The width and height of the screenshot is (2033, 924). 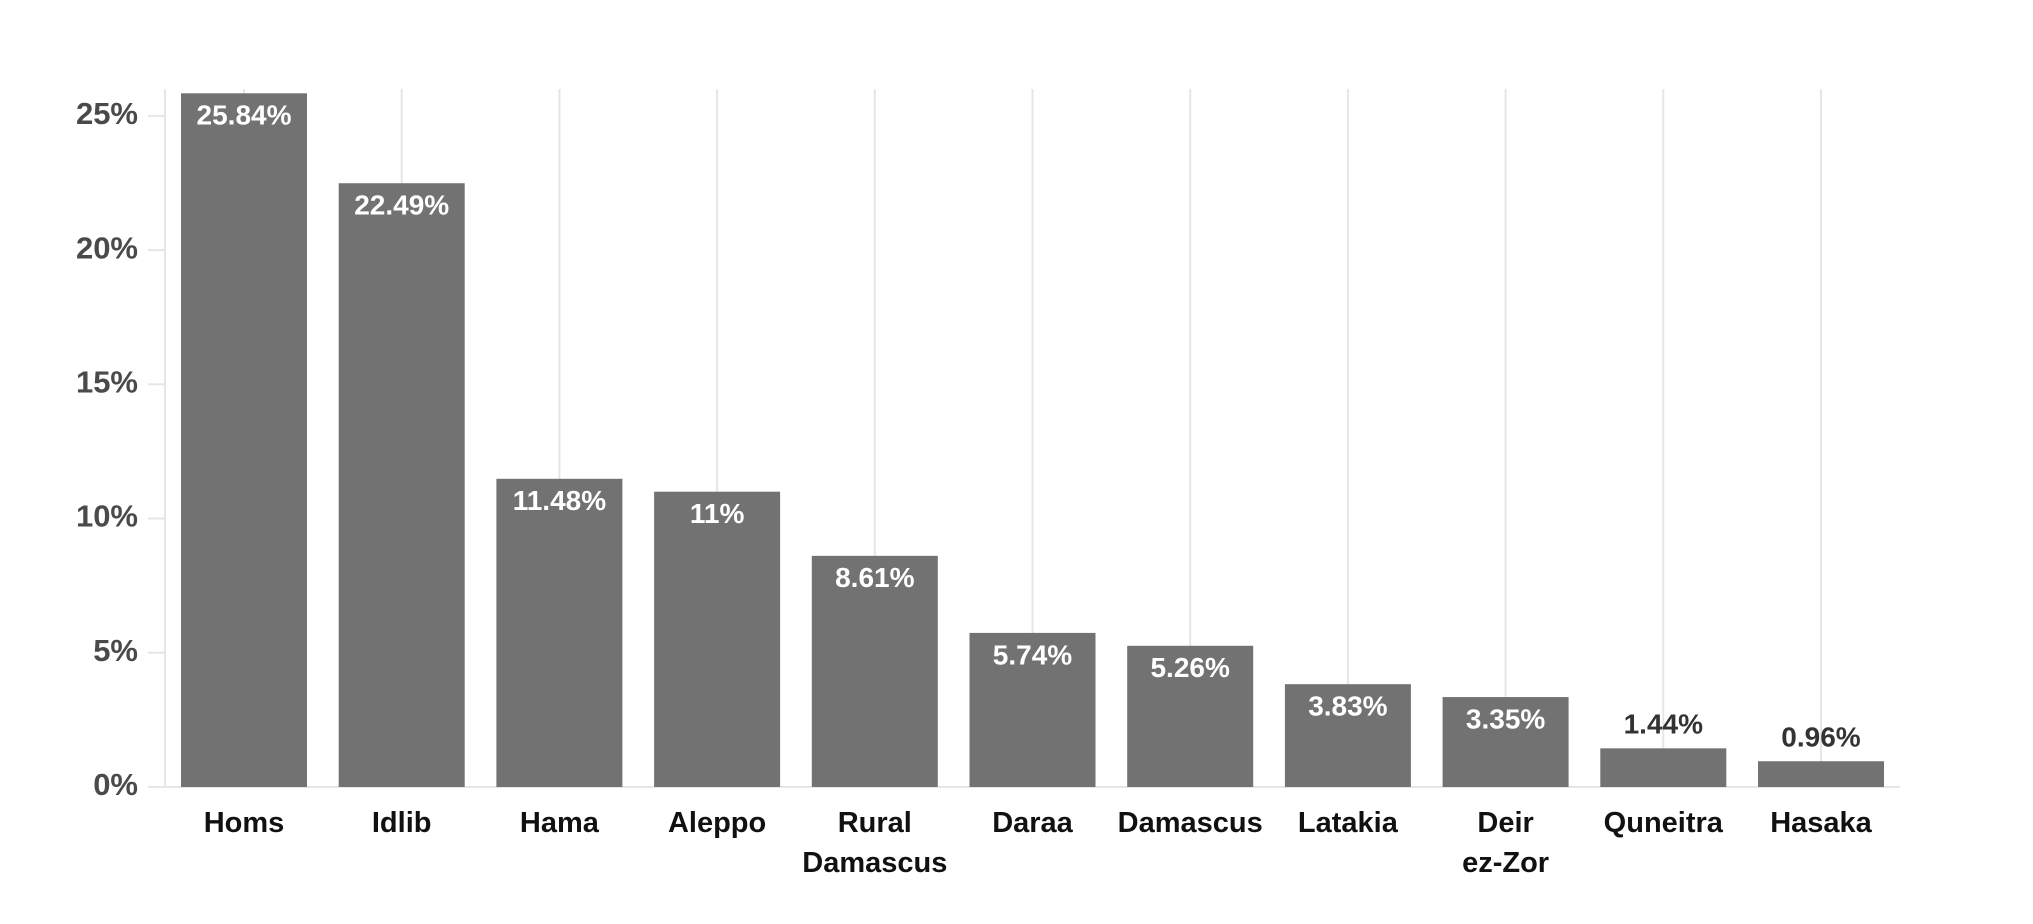 What do you see at coordinates (244, 115) in the screenshot?
I see `value-label: 25.84%` at bounding box center [244, 115].